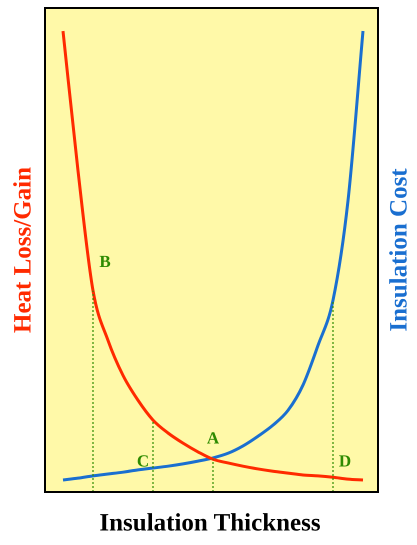 The image size is (417, 545). Describe the element at coordinates (143, 460) in the screenshot. I see `annotation: C` at that location.